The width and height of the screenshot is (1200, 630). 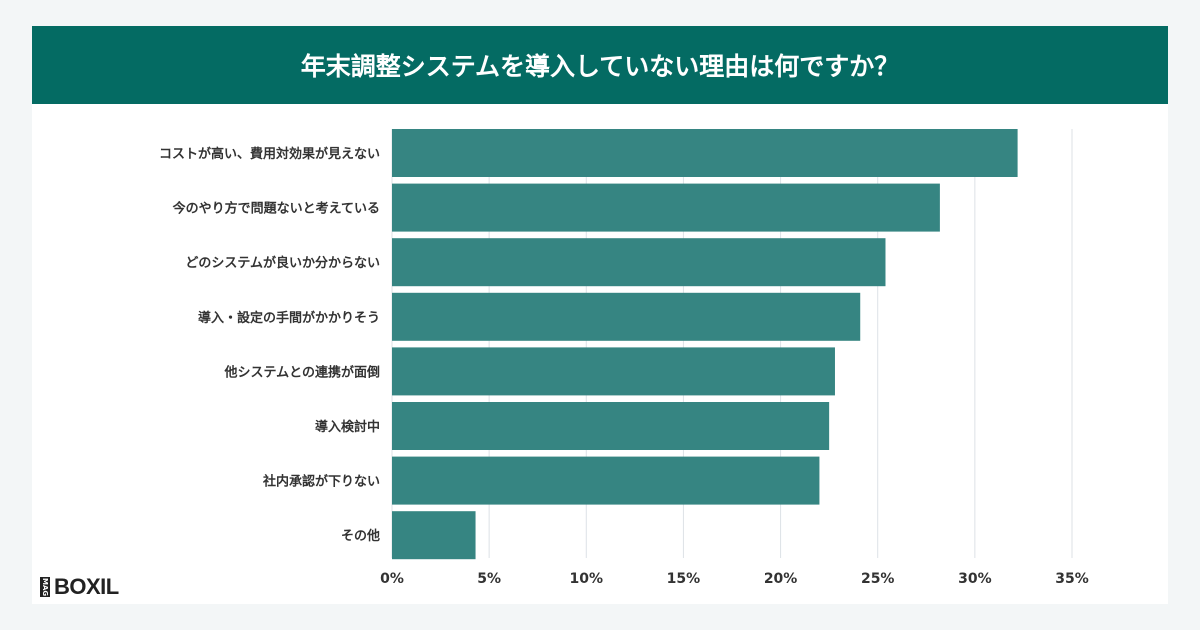 I want to click on category-label: 導入・設定の手間がかかりそう, so click(x=289, y=318).